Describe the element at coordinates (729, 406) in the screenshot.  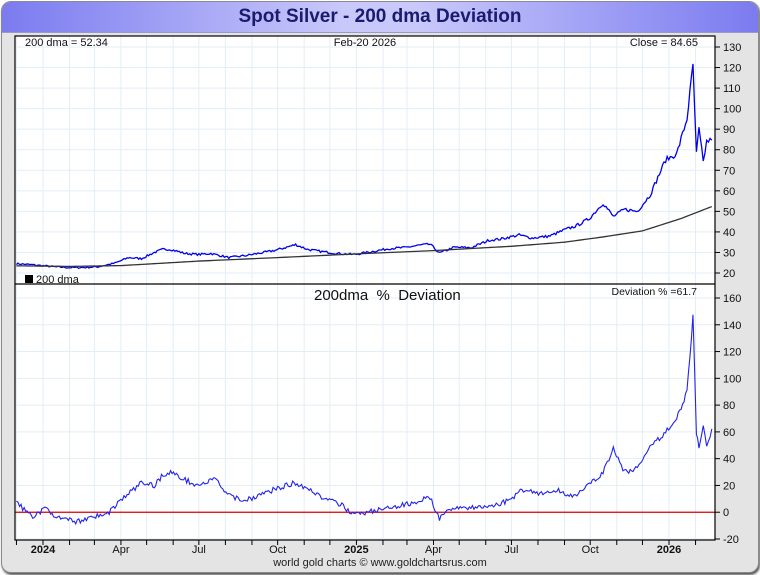
I see `deviation-axis-tick-label: 80` at that location.